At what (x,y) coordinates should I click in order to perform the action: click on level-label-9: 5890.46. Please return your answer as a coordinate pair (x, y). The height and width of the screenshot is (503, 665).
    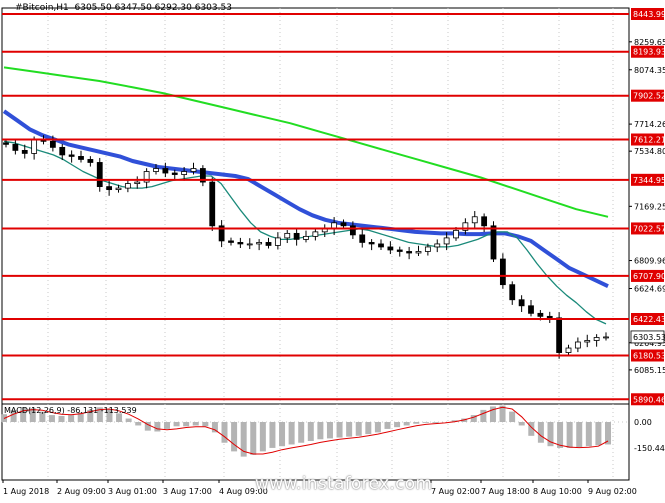
    Looking at the image, I should click on (649, 399).